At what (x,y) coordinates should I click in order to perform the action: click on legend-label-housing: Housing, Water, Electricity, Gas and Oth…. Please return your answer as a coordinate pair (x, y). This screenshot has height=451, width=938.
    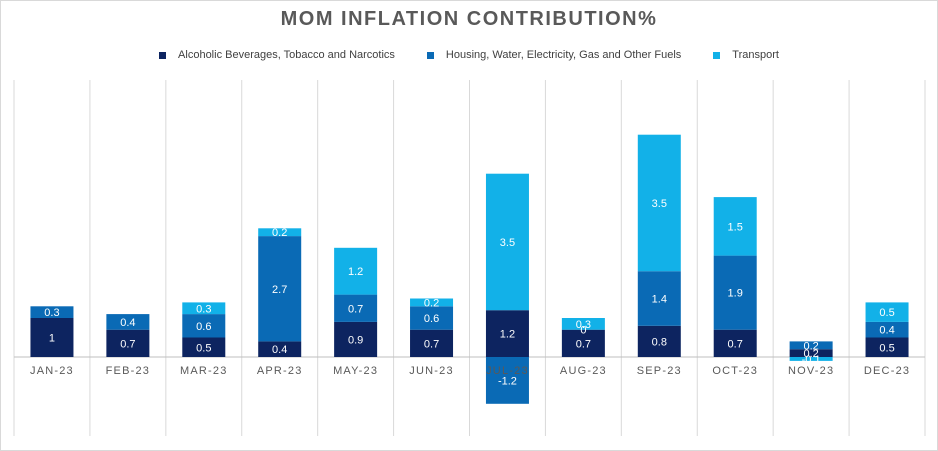
    Looking at the image, I should click on (563, 55).